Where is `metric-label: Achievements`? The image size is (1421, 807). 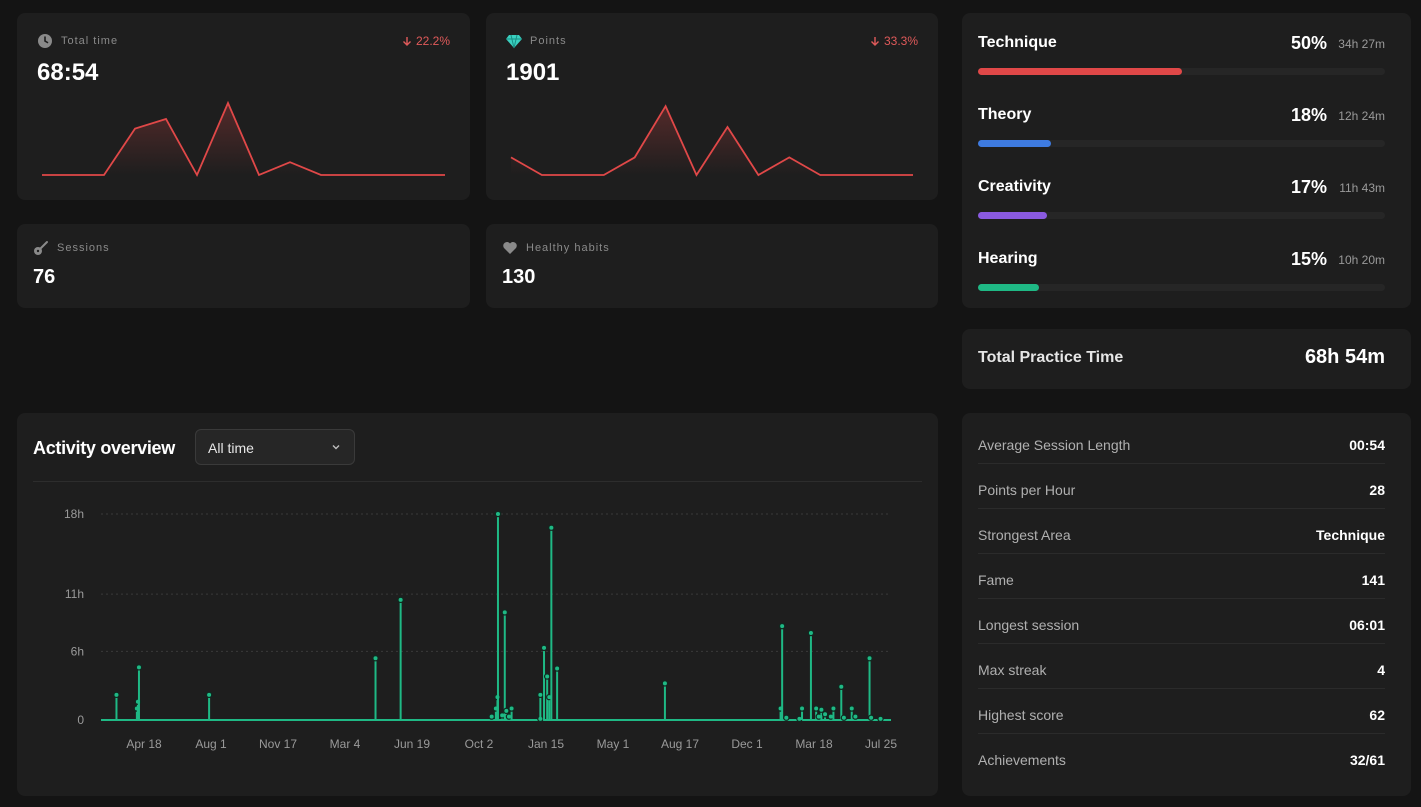 metric-label: Achievements is located at coordinates (1022, 760).